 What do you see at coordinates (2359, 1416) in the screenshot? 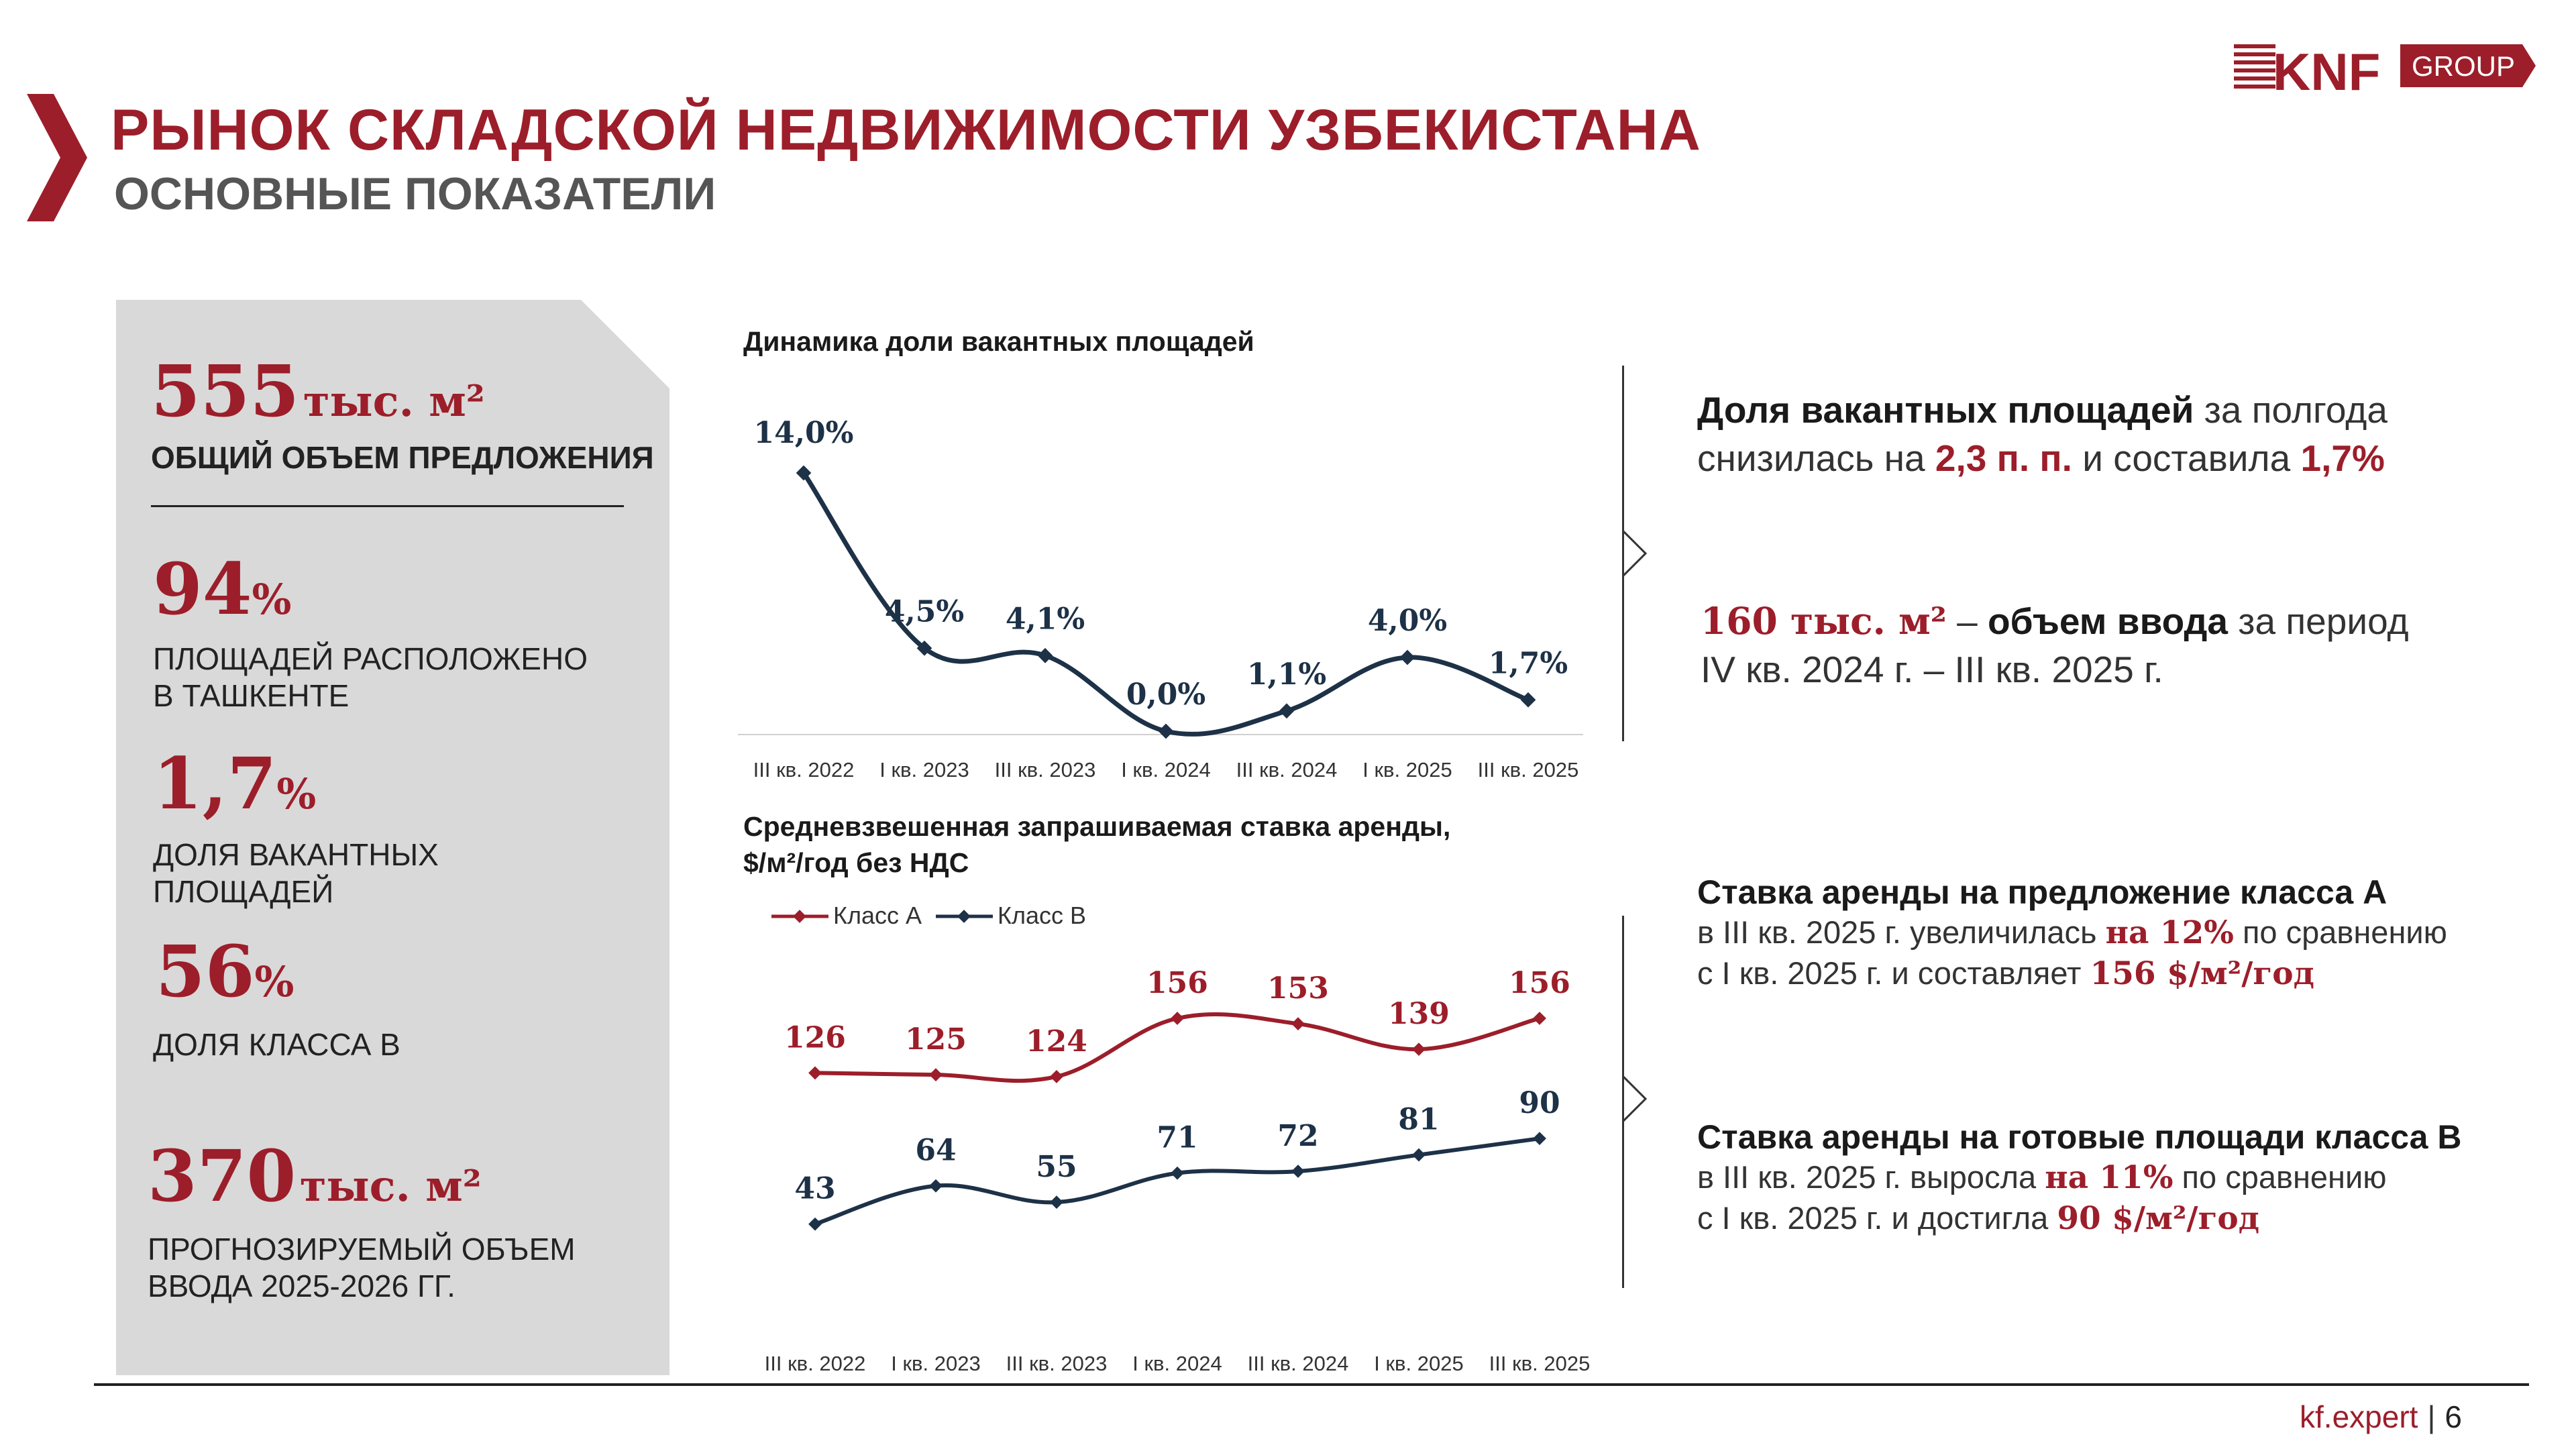
I see `footer-site-link: kf.expert` at bounding box center [2359, 1416].